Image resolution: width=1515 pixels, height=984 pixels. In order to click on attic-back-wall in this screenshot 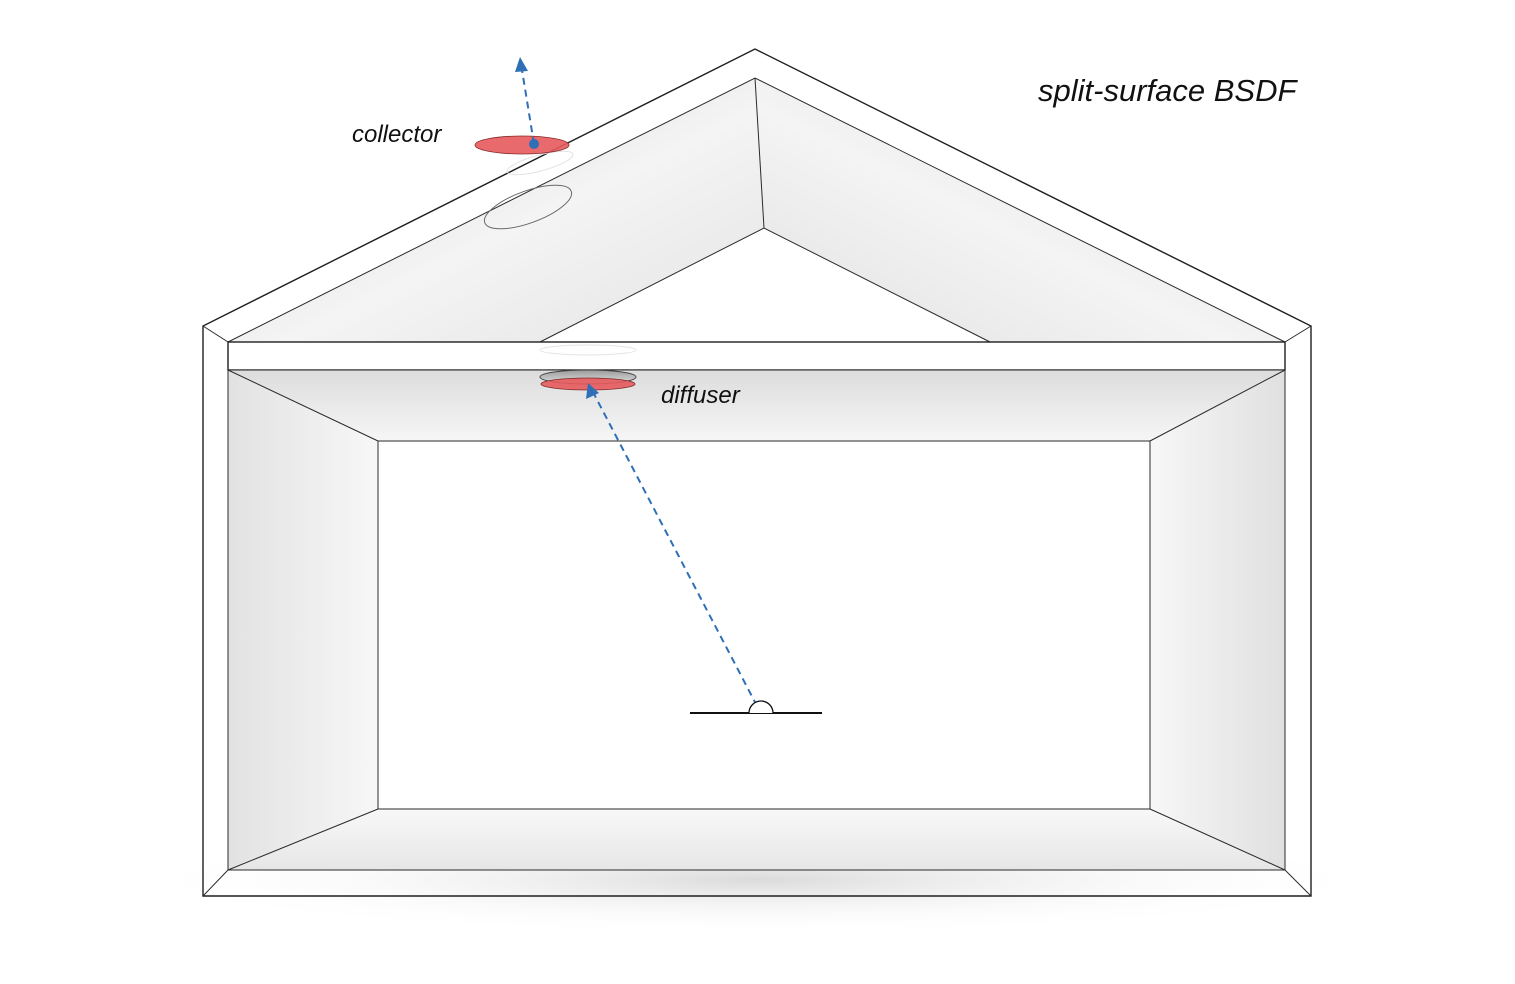, I will do `click(765, 285)`.